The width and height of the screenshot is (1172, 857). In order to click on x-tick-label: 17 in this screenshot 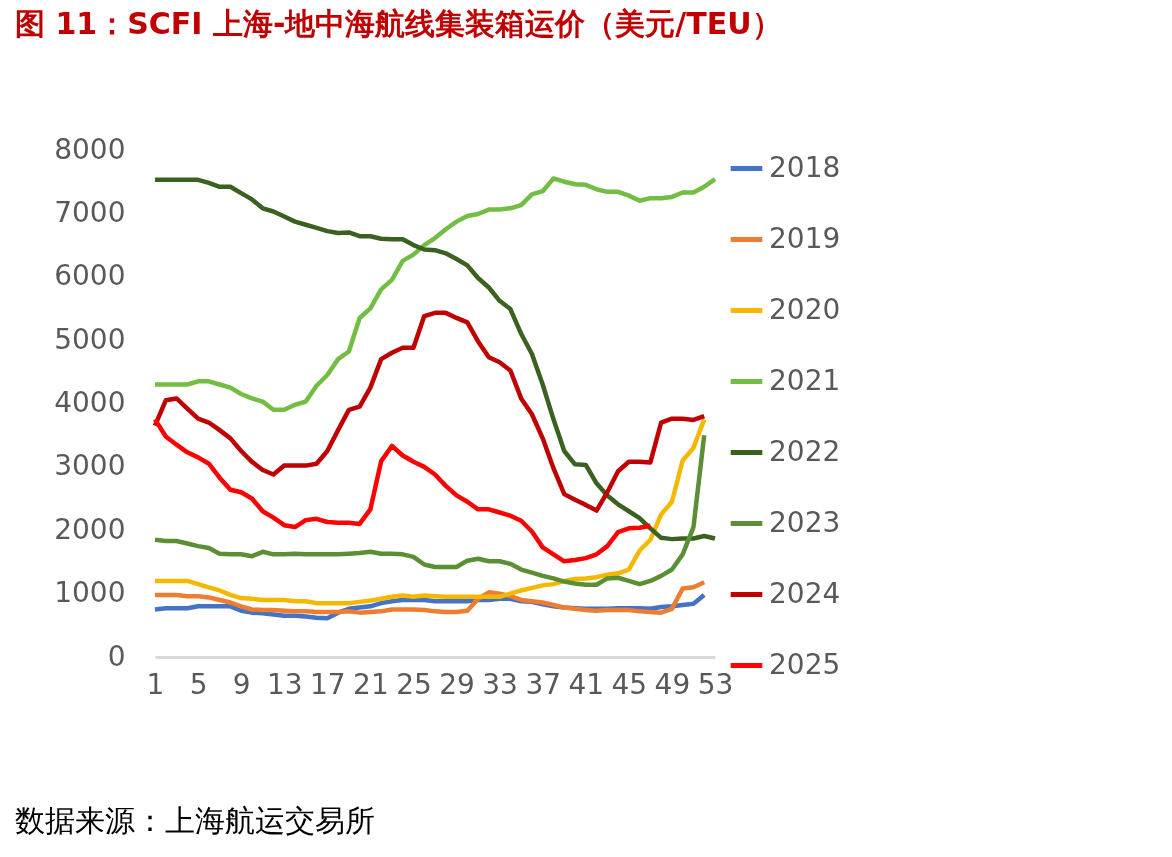, I will do `click(327, 684)`.